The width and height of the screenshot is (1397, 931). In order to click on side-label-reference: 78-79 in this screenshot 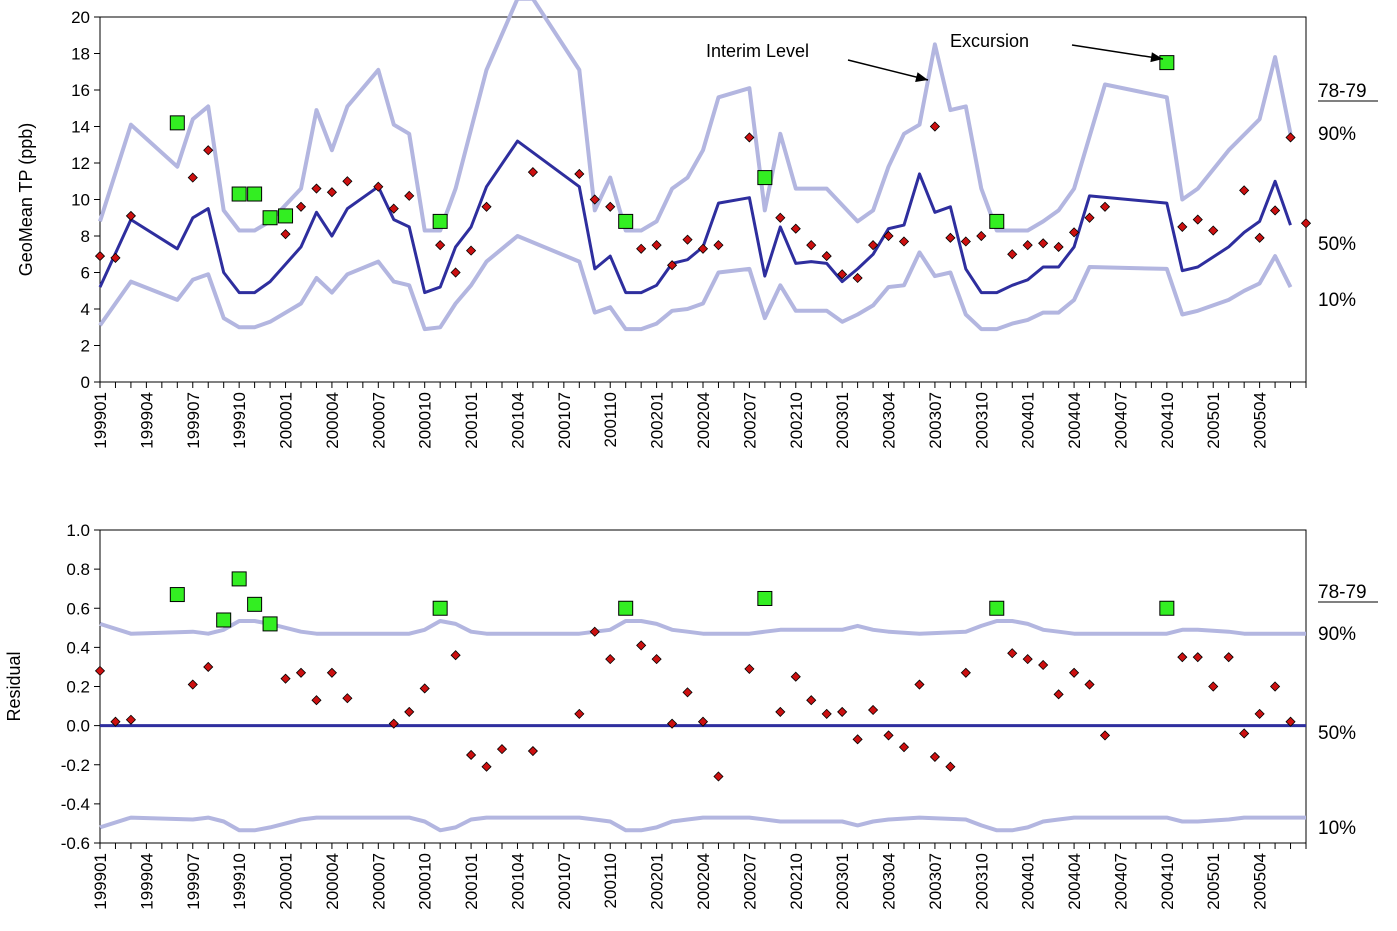, I will do `click(1342, 592)`.